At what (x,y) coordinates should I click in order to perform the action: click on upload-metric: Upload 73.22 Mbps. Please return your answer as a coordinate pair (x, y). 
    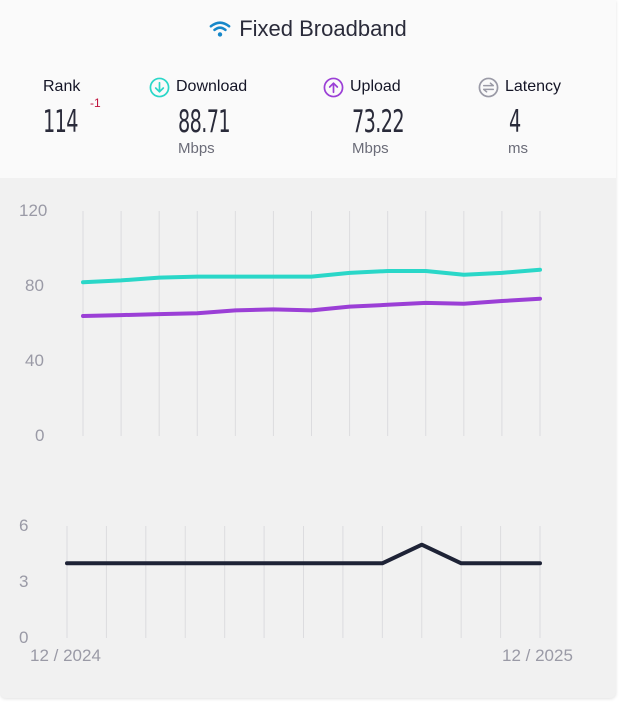
    Looking at the image, I should click on (379, 116).